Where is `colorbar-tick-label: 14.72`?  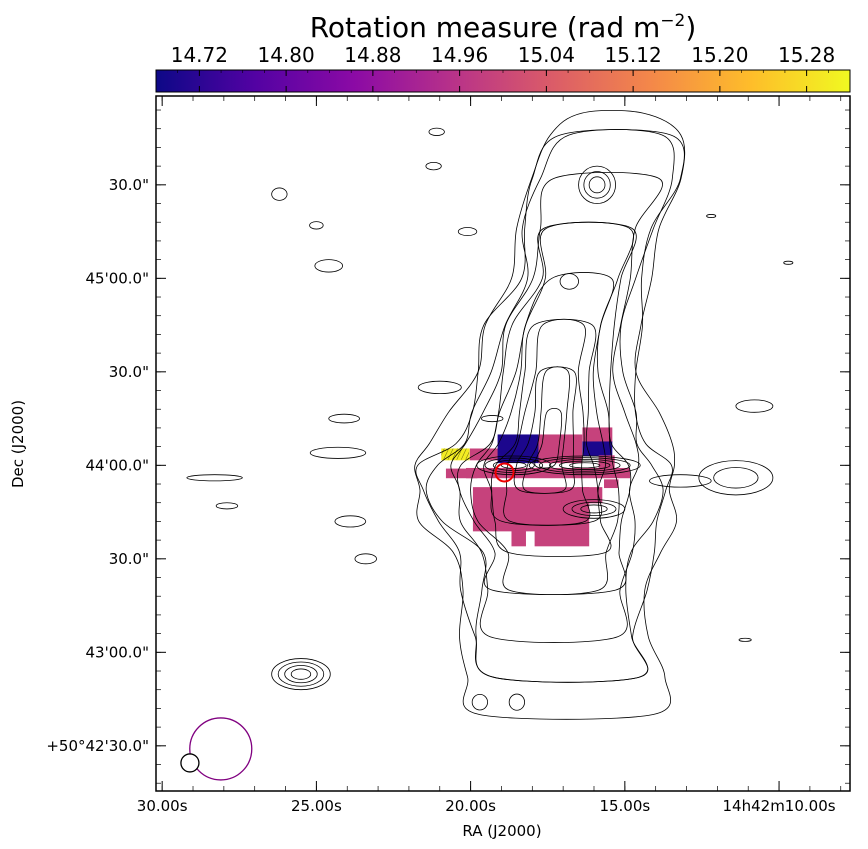
colorbar-tick-label: 14.72 is located at coordinates (199, 55).